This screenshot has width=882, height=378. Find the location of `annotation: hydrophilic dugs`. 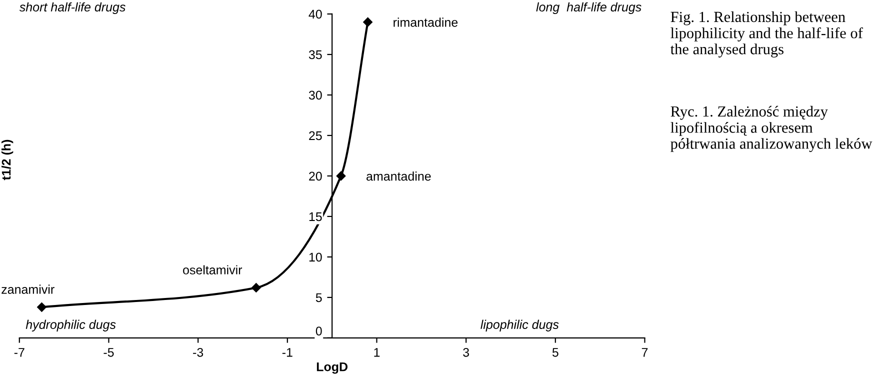

annotation: hydrophilic dugs is located at coordinates (71, 326).